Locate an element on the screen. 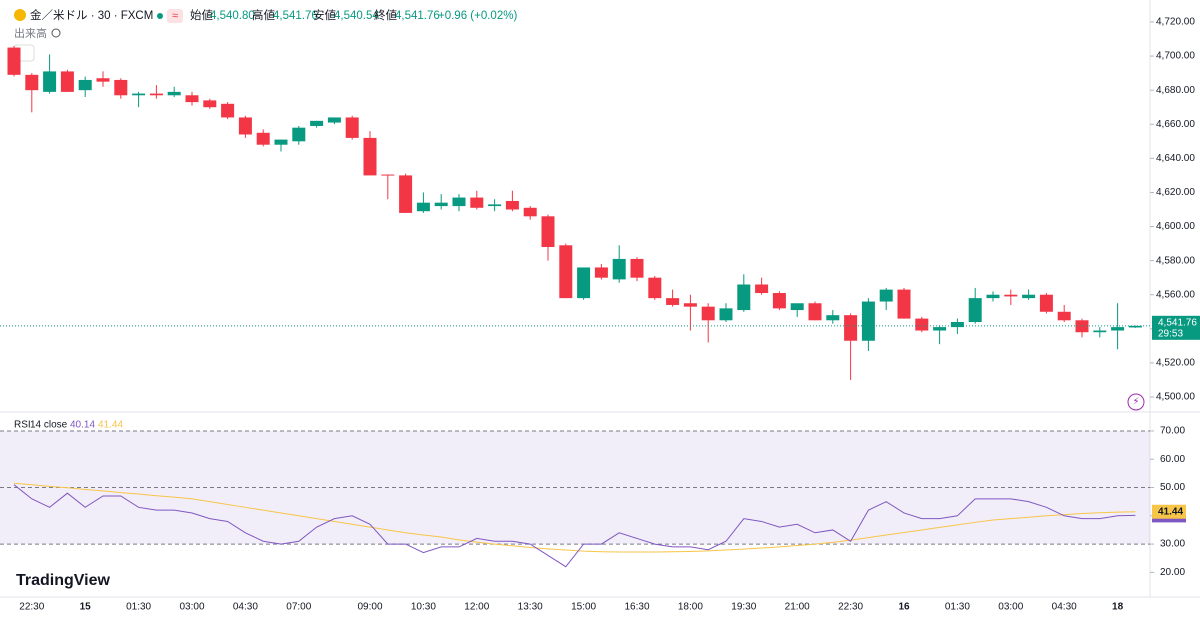  y-tick-label: 4,520.00 is located at coordinates (1175, 363).